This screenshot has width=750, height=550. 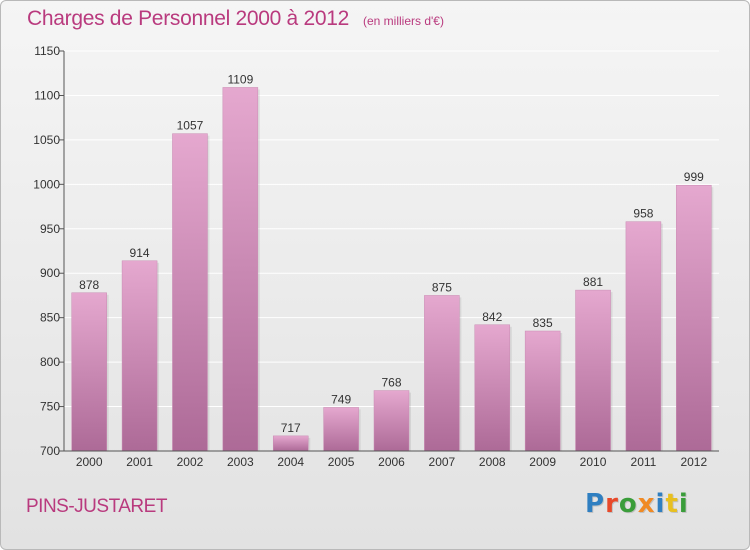 I want to click on data-label: 1109, so click(x=240, y=79).